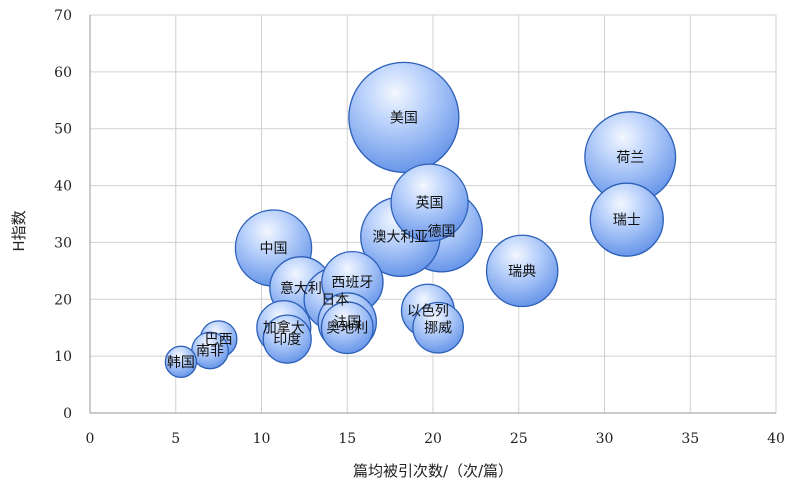 The height and width of the screenshot is (492, 800). What do you see at coordinates (335, 300) in the screenshot?
I see `bubble-label: 日本` at bounding box center [335, 300].